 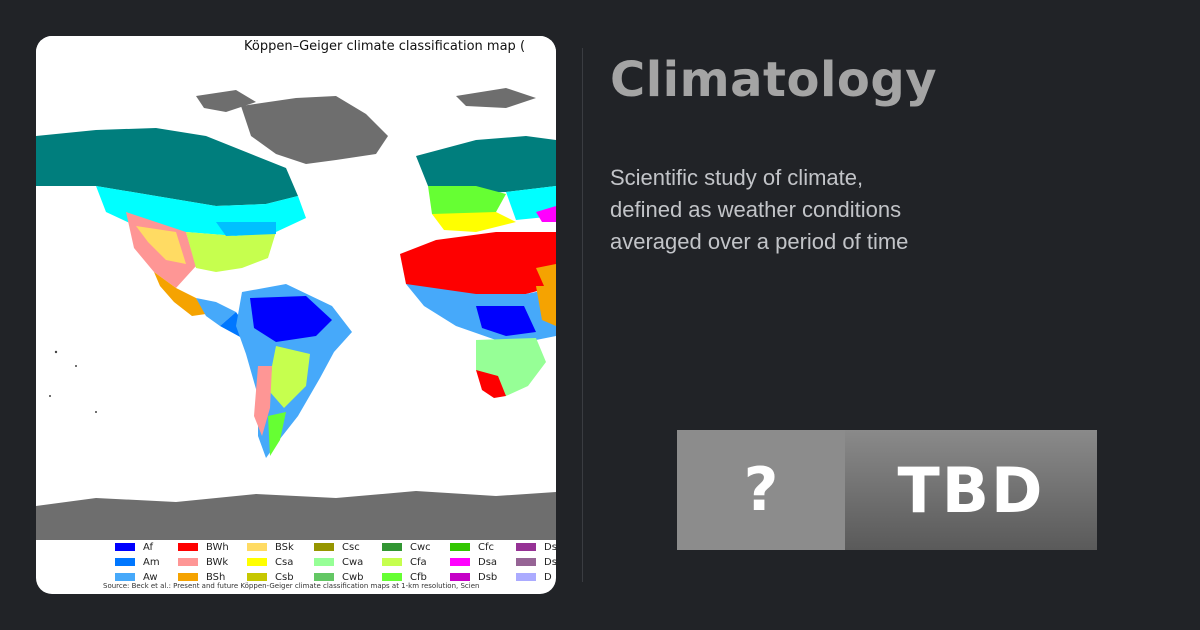 What do you see at coordinates (203, 564) in the screenshot?
I see `legend-item: BWk` at bounding box center [203, 564].